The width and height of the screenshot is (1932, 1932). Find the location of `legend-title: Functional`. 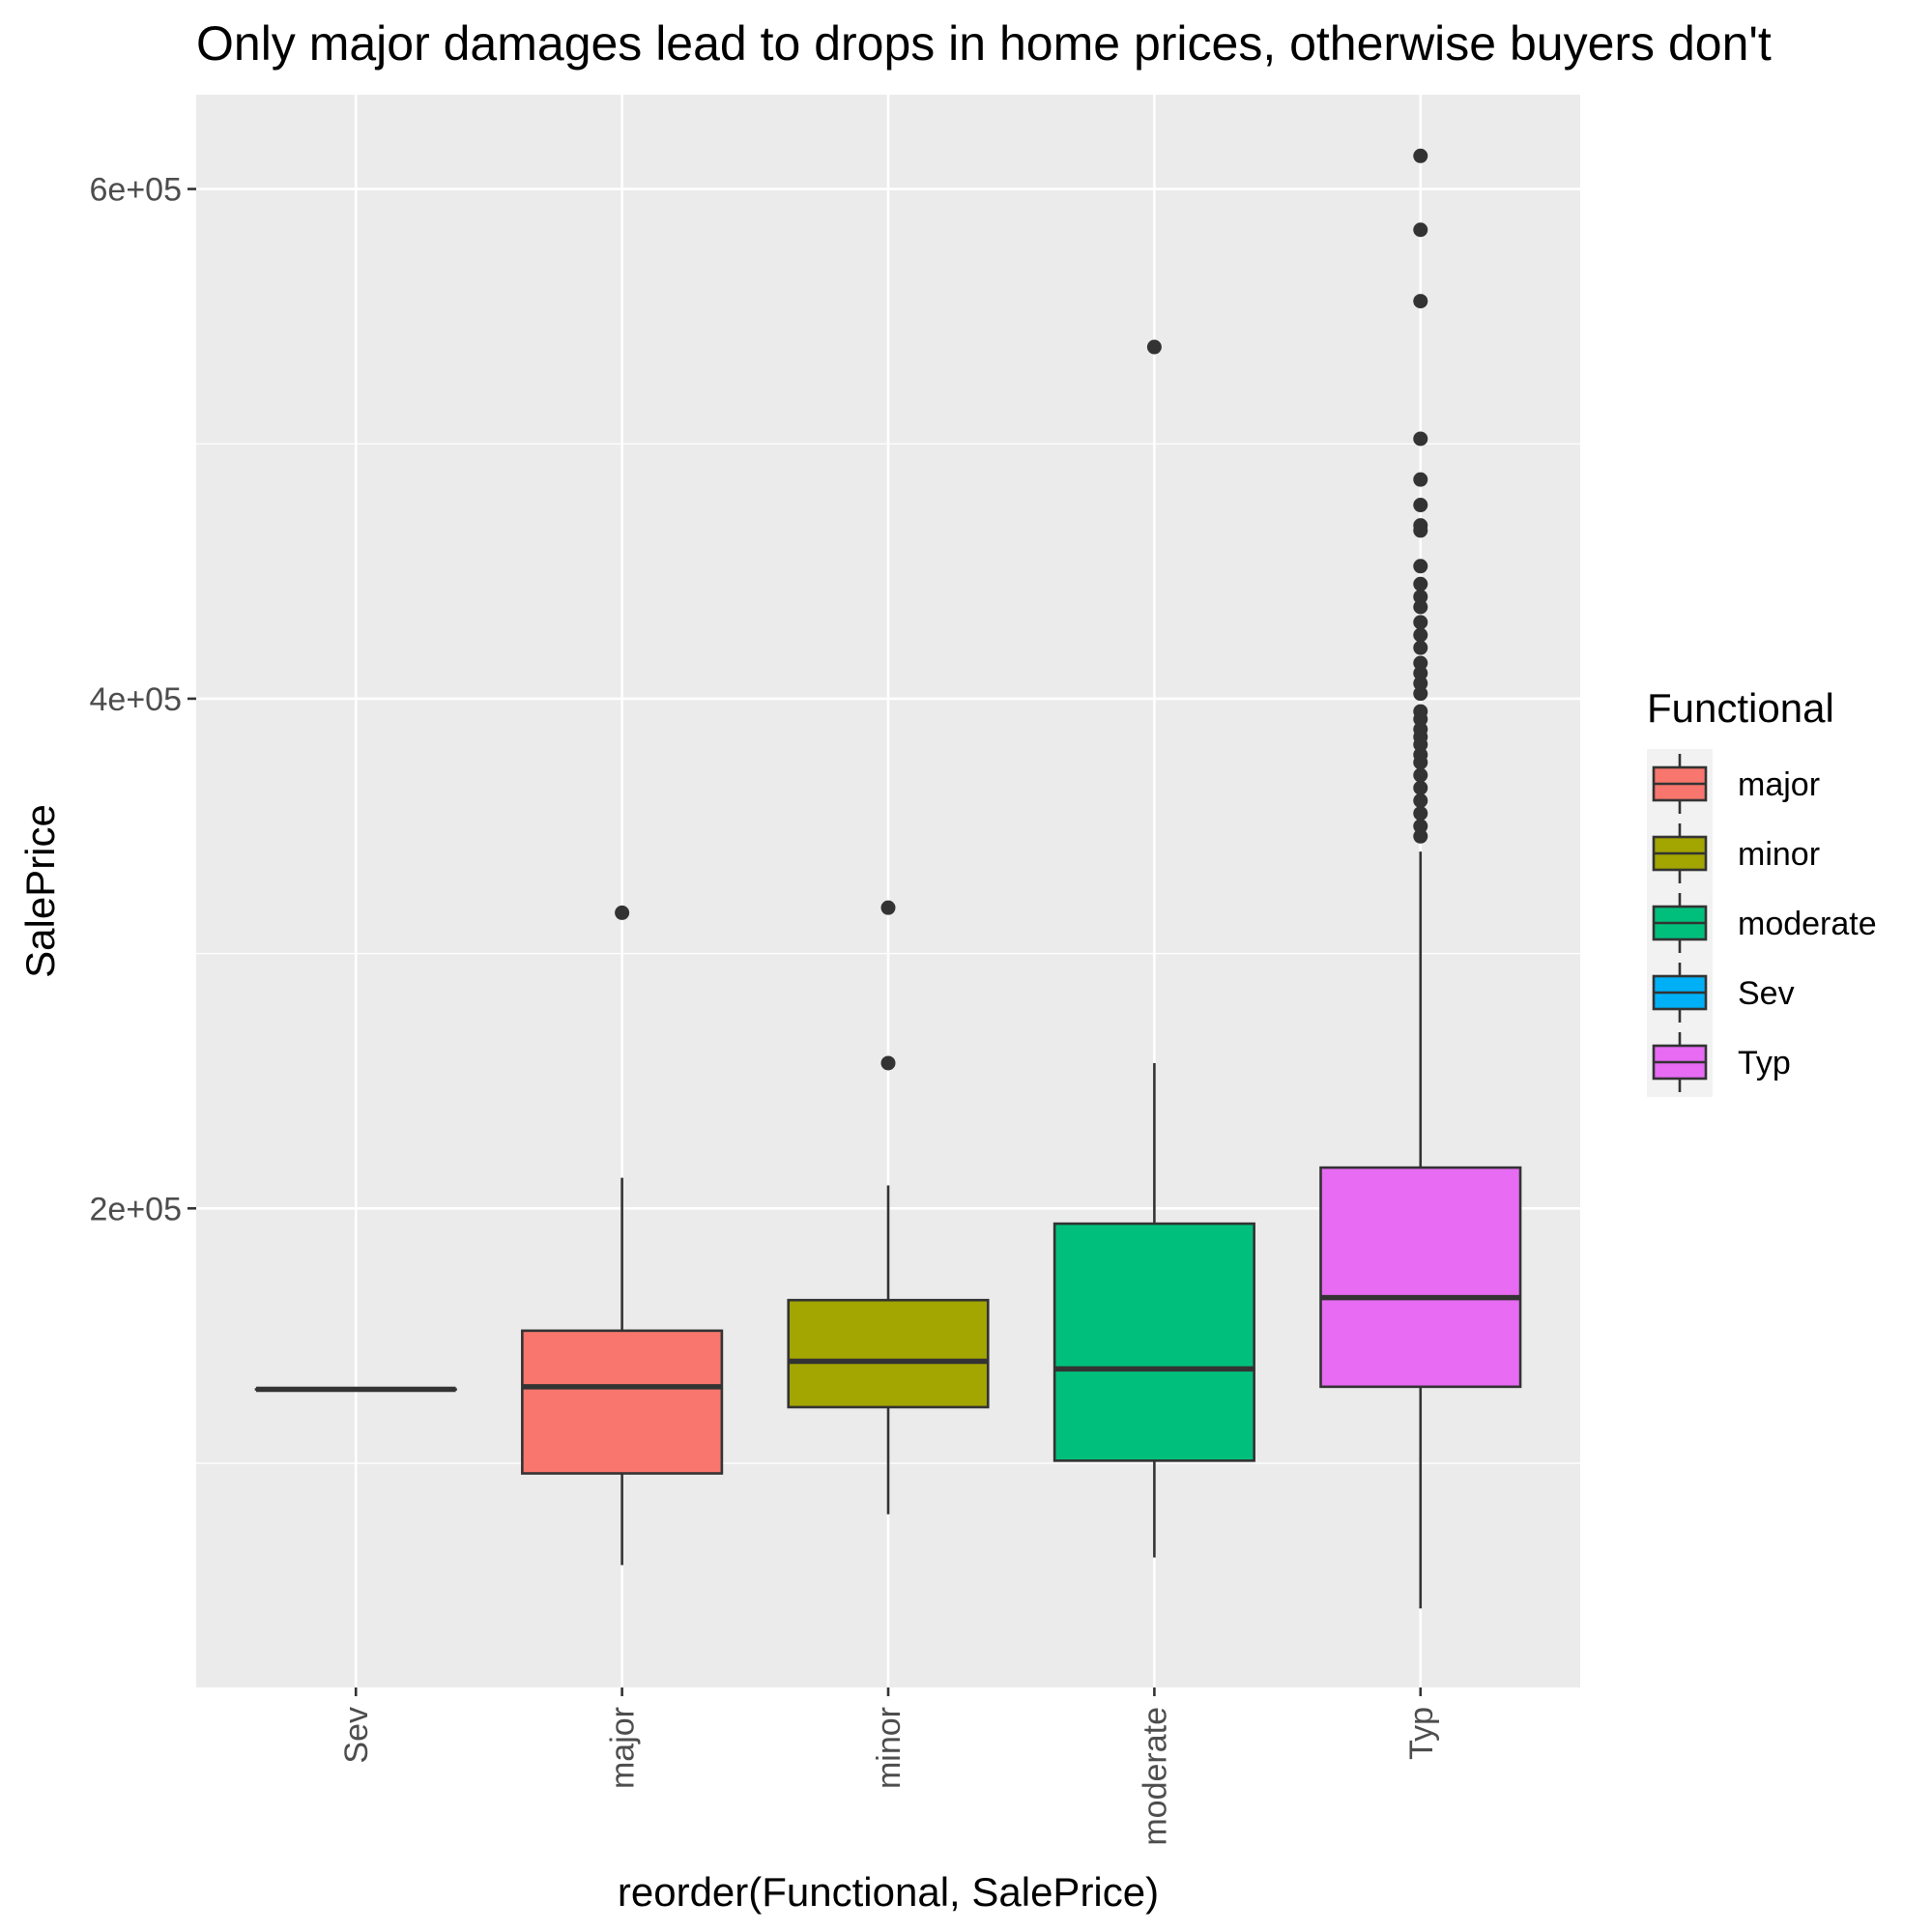

legend-title: Functional is located at coordinates (1740, 708).